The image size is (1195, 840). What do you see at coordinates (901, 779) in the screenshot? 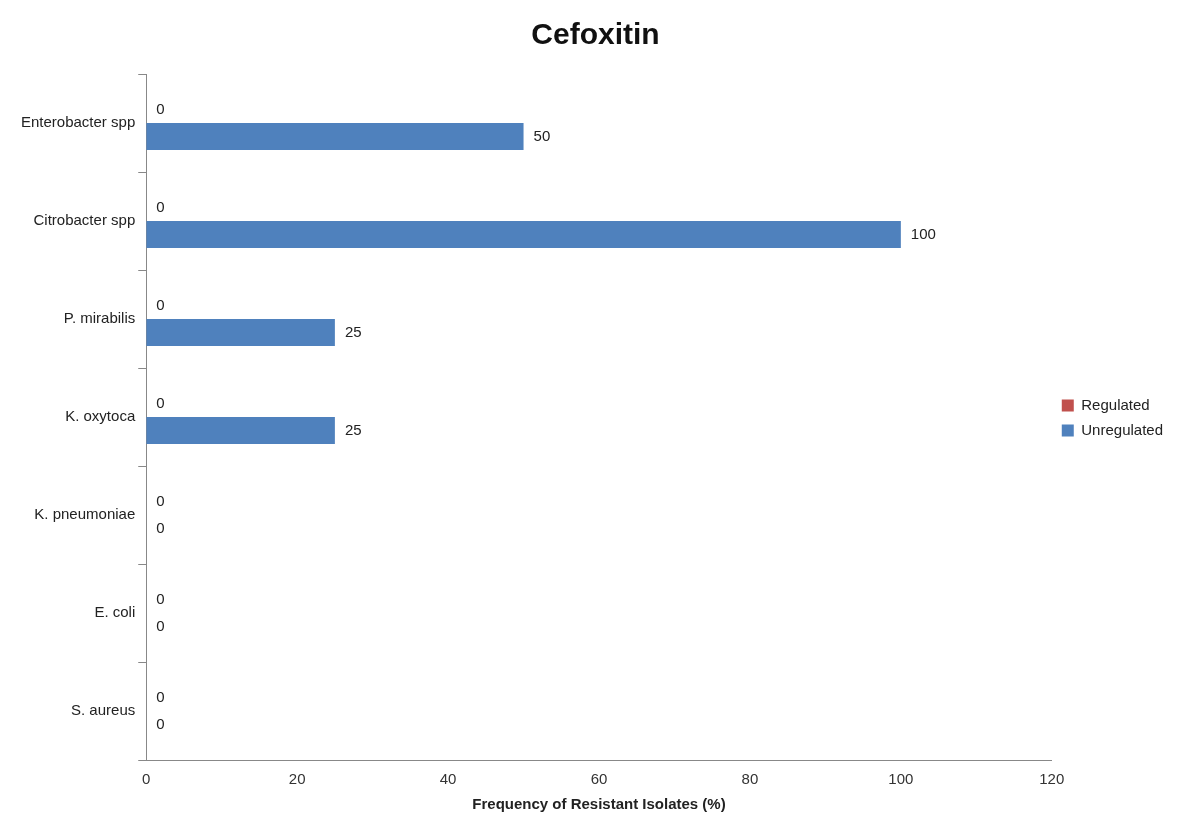
I see `x-tick-label: 100` at bounding box center [901, 779].